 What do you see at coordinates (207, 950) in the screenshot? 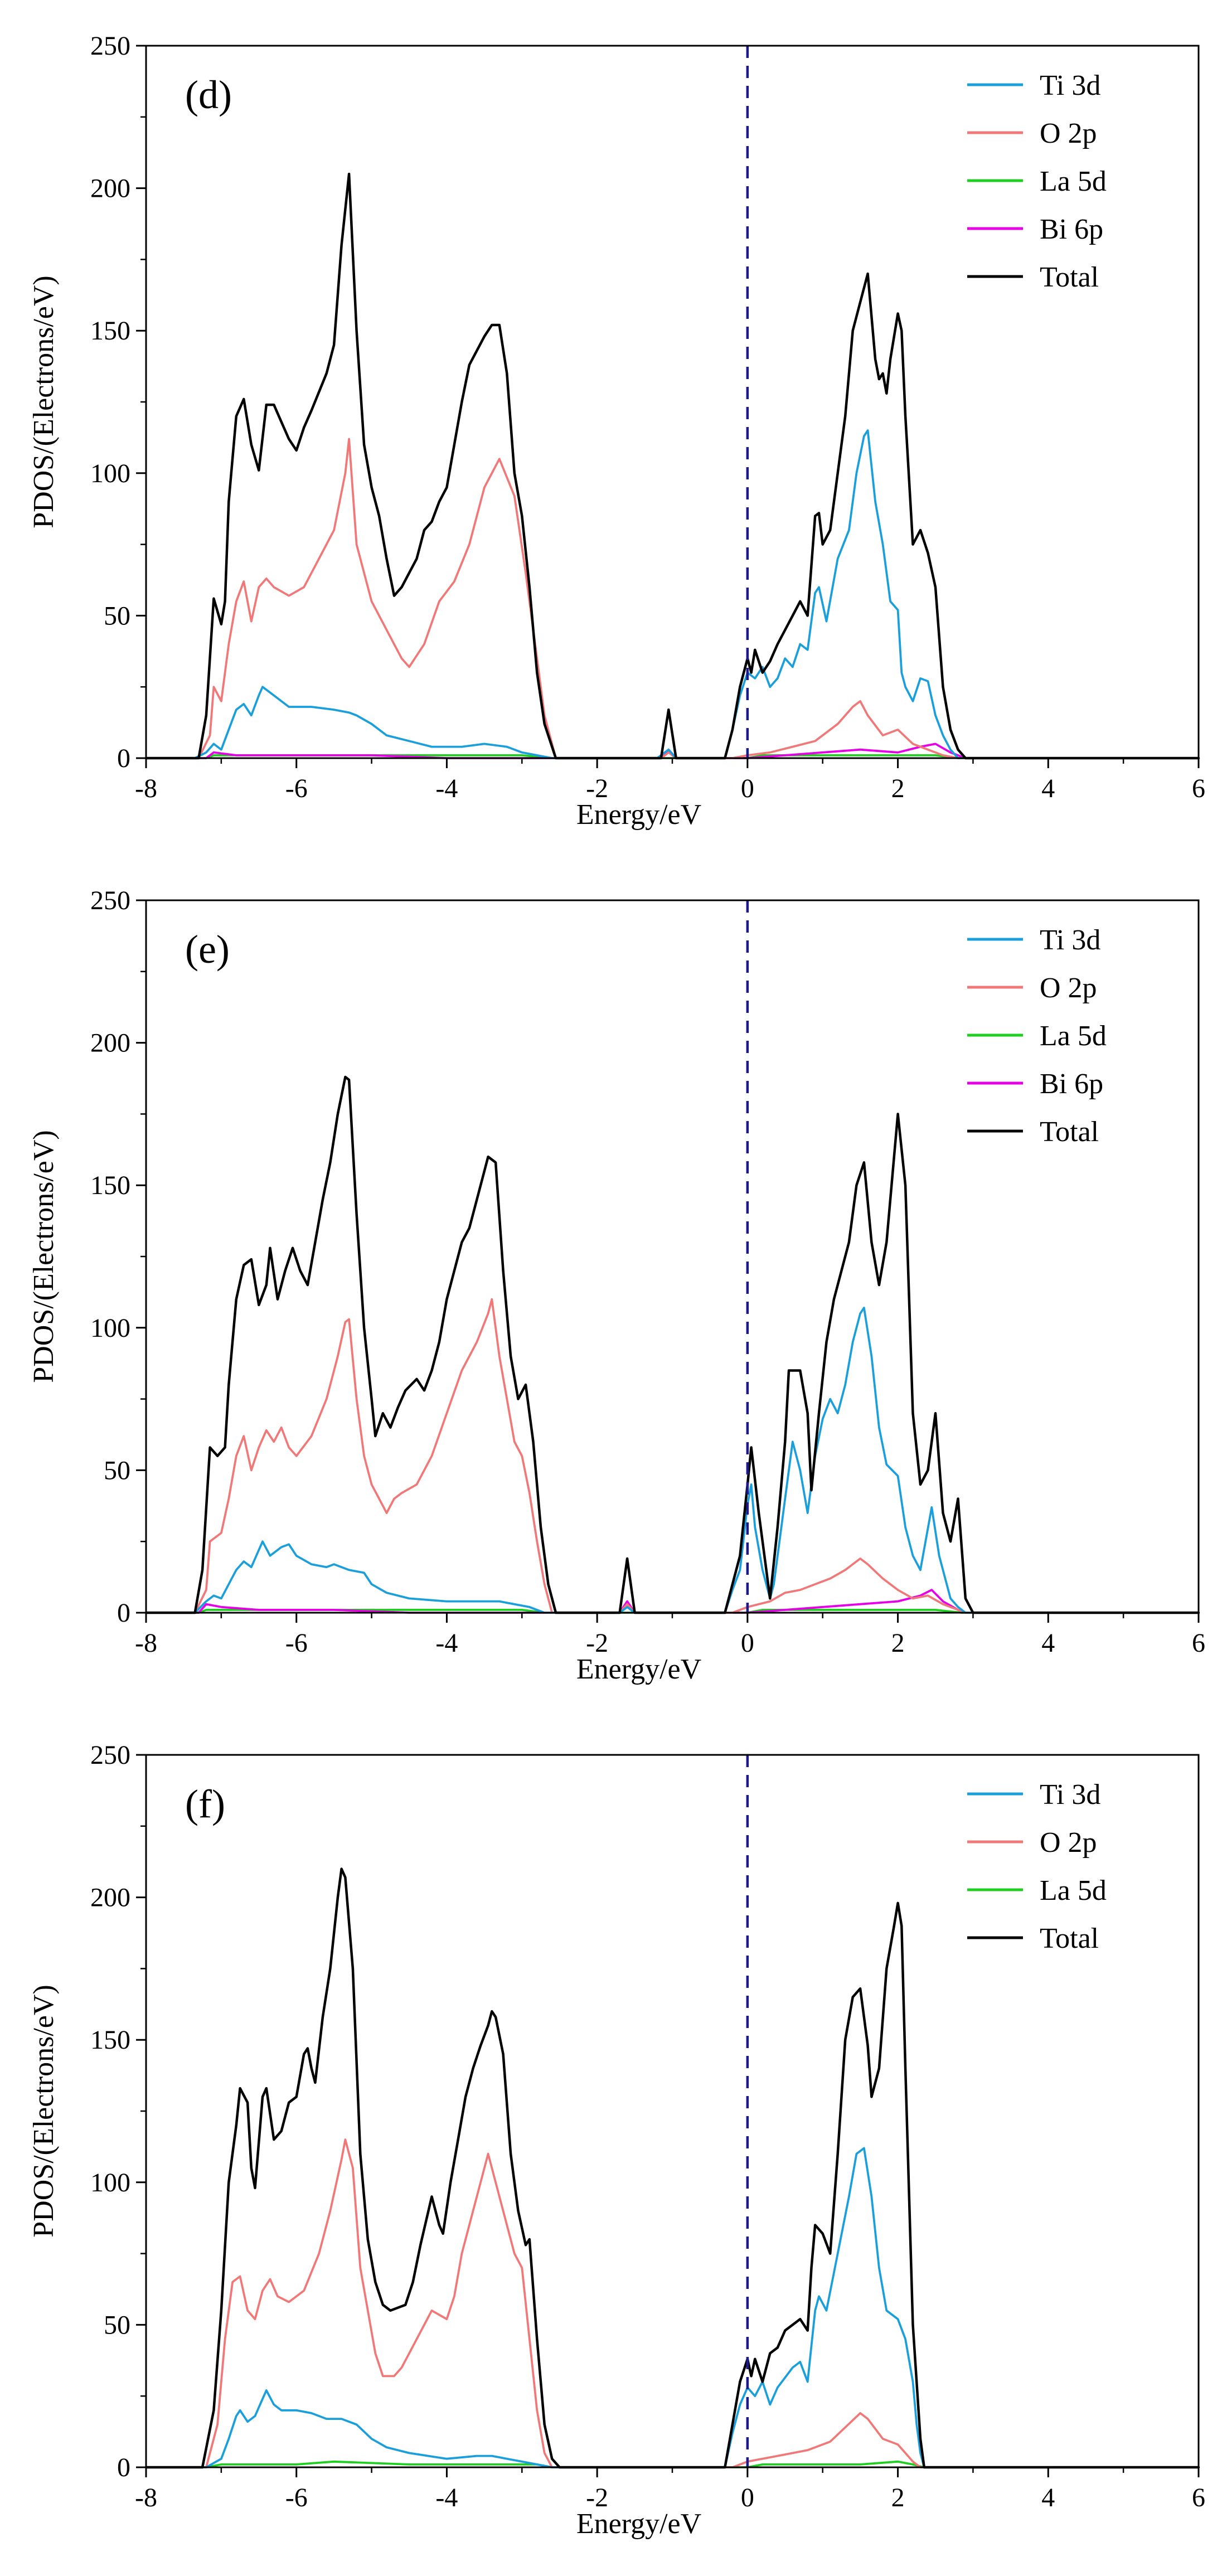
I see `panel-label: (e)` at bounding box center [207, 950].